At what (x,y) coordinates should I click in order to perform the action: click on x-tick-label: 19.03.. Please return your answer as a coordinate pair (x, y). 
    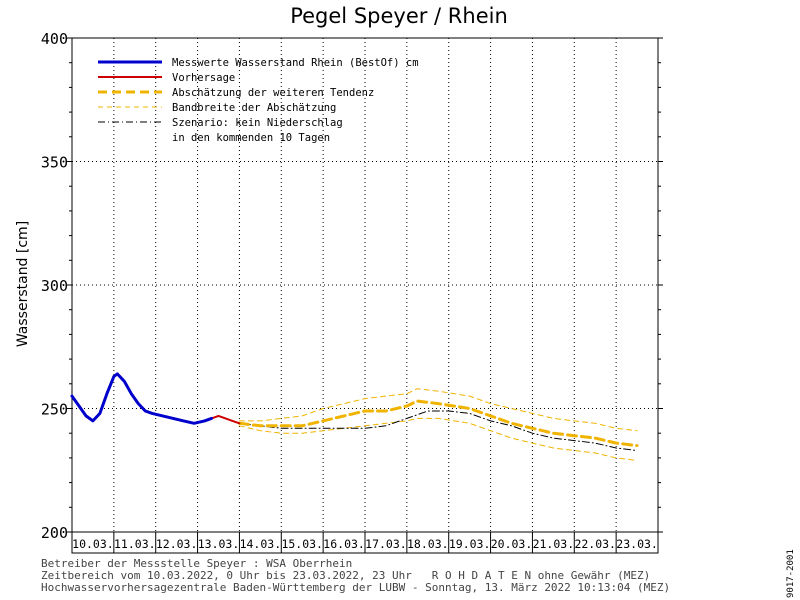
    Looking at the image, I should click on (470, 544).